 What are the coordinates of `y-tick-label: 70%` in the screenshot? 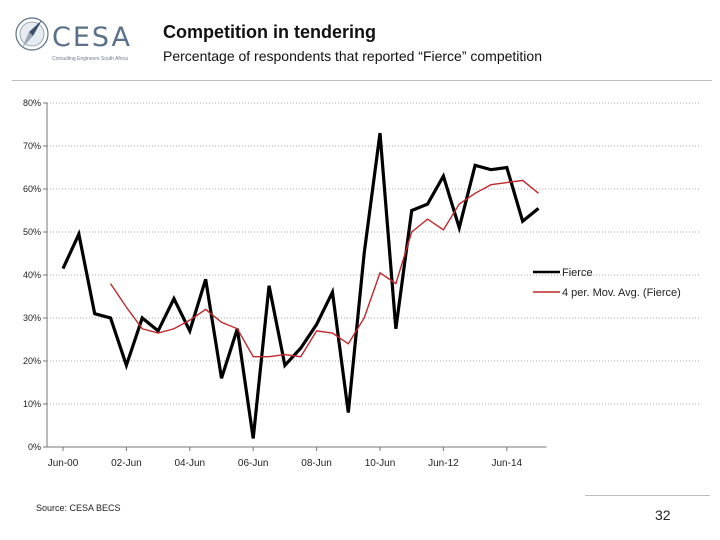 It's located at (32, 146).